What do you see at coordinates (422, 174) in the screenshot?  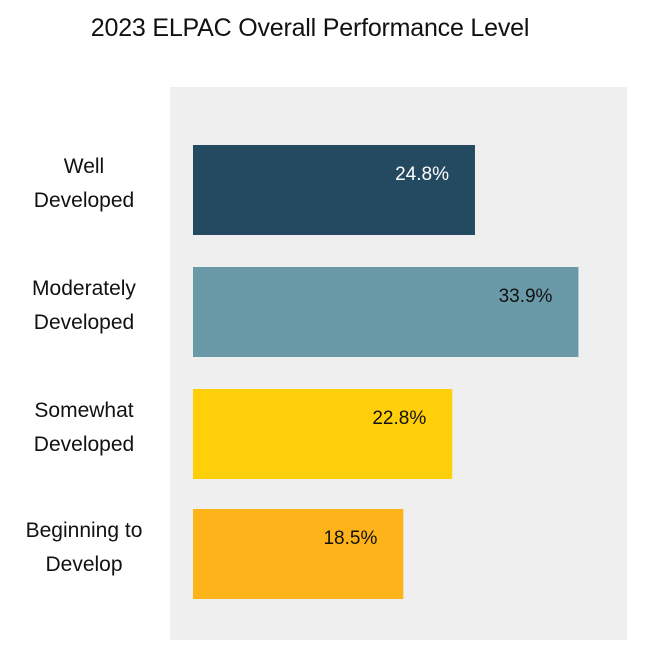 I see `bar-value-label-0: 24.8%` at bounding box center [422, 174].